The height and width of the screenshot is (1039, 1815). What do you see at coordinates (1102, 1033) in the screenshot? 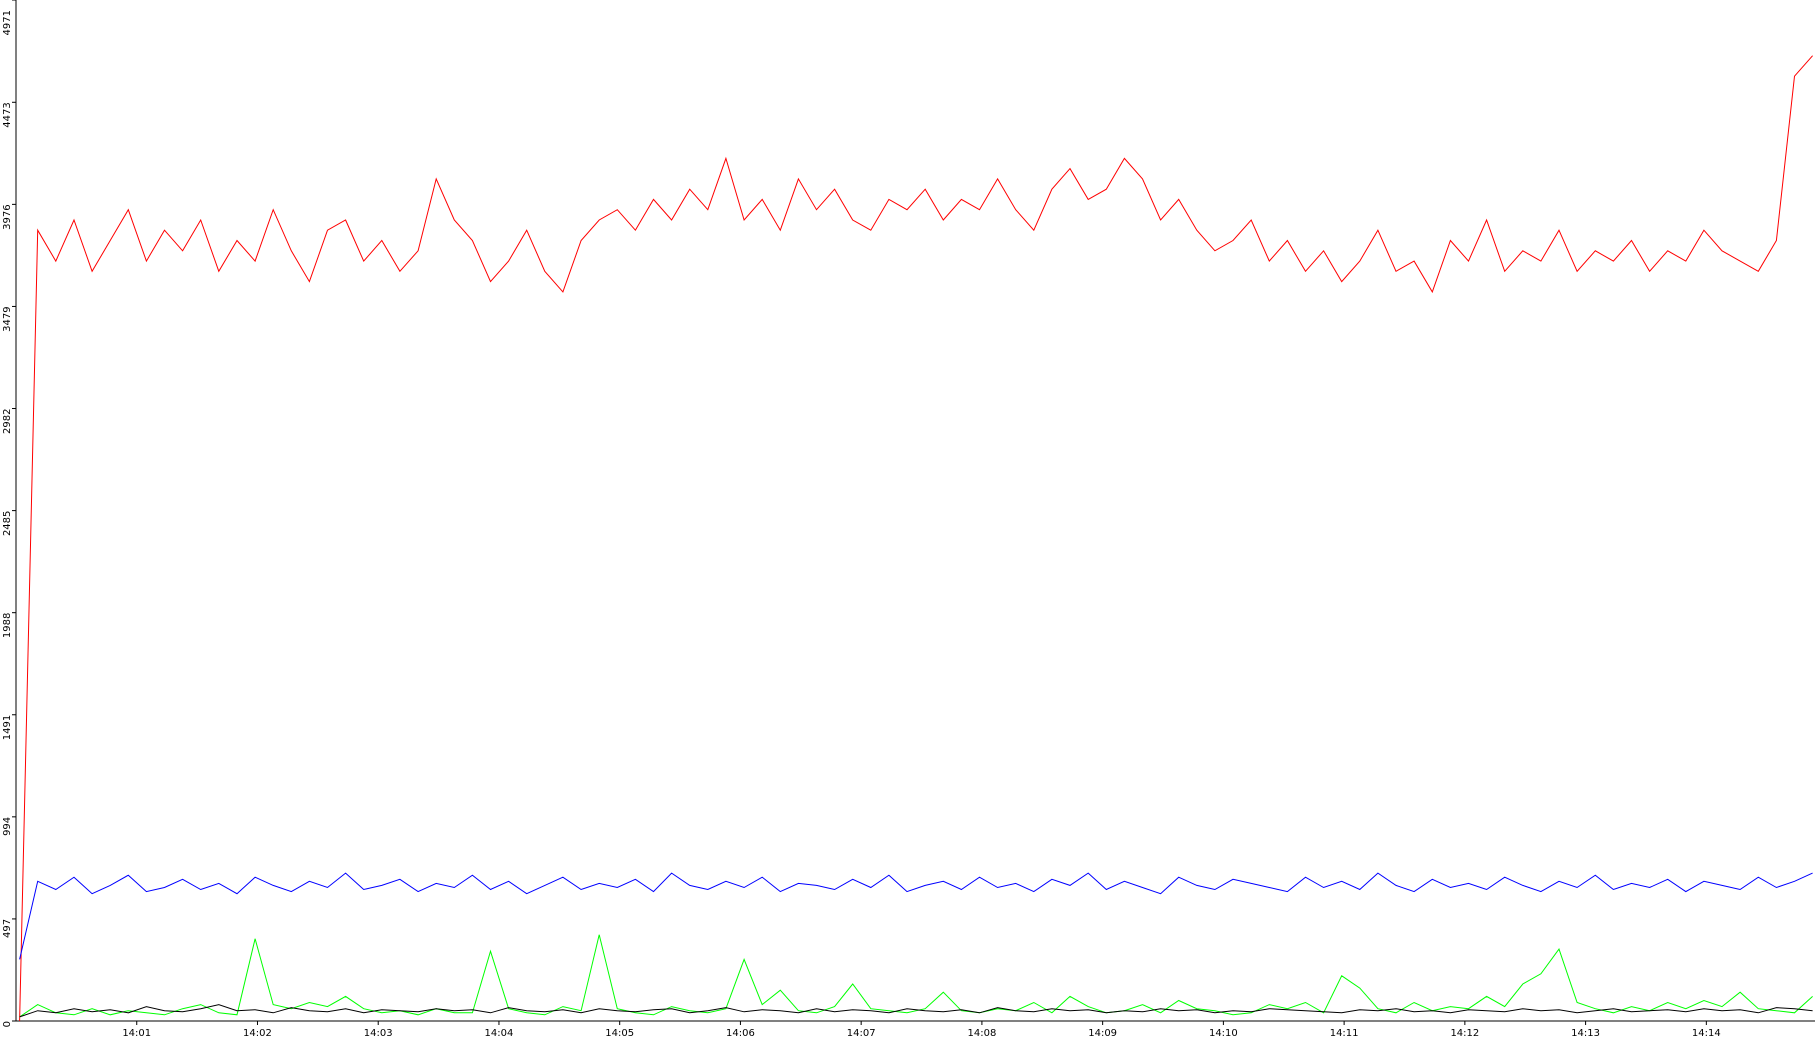
I see `x-tick-label: 14:09` at bounding box center [1102, 1033].